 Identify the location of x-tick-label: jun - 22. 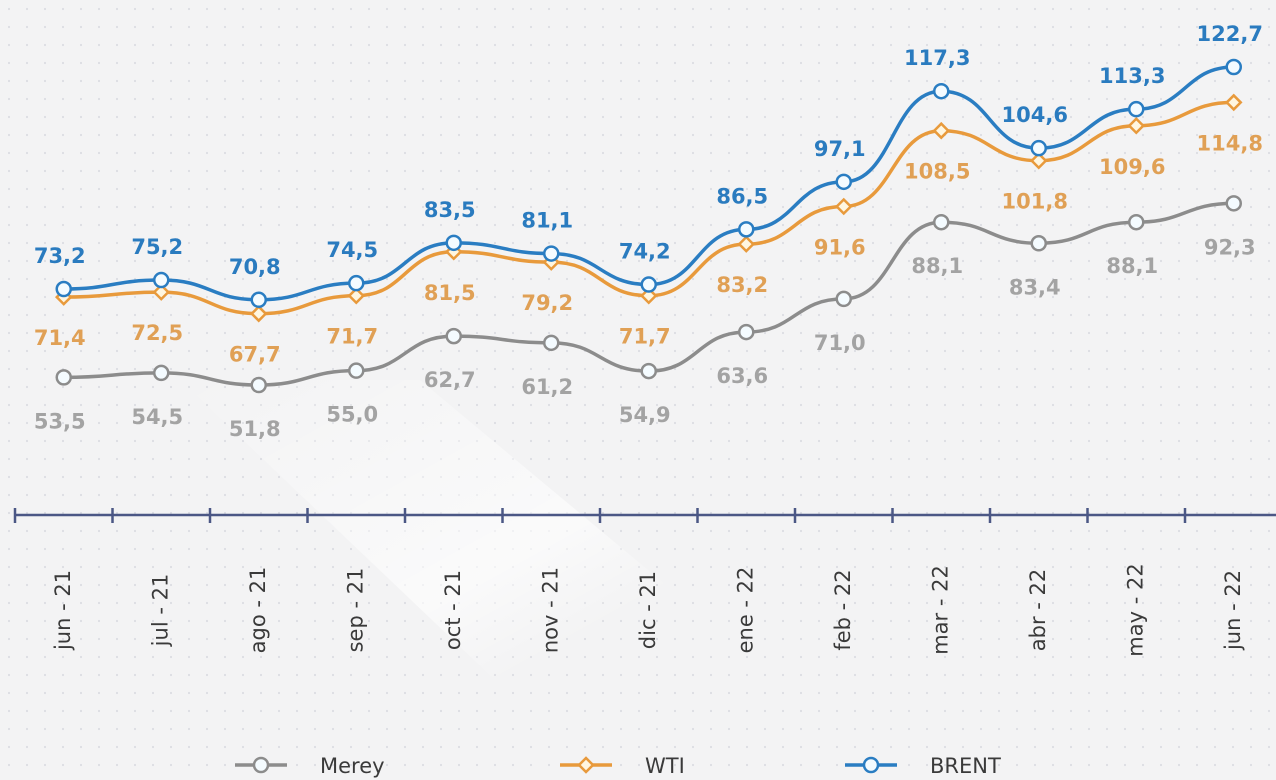
(1233, 610).